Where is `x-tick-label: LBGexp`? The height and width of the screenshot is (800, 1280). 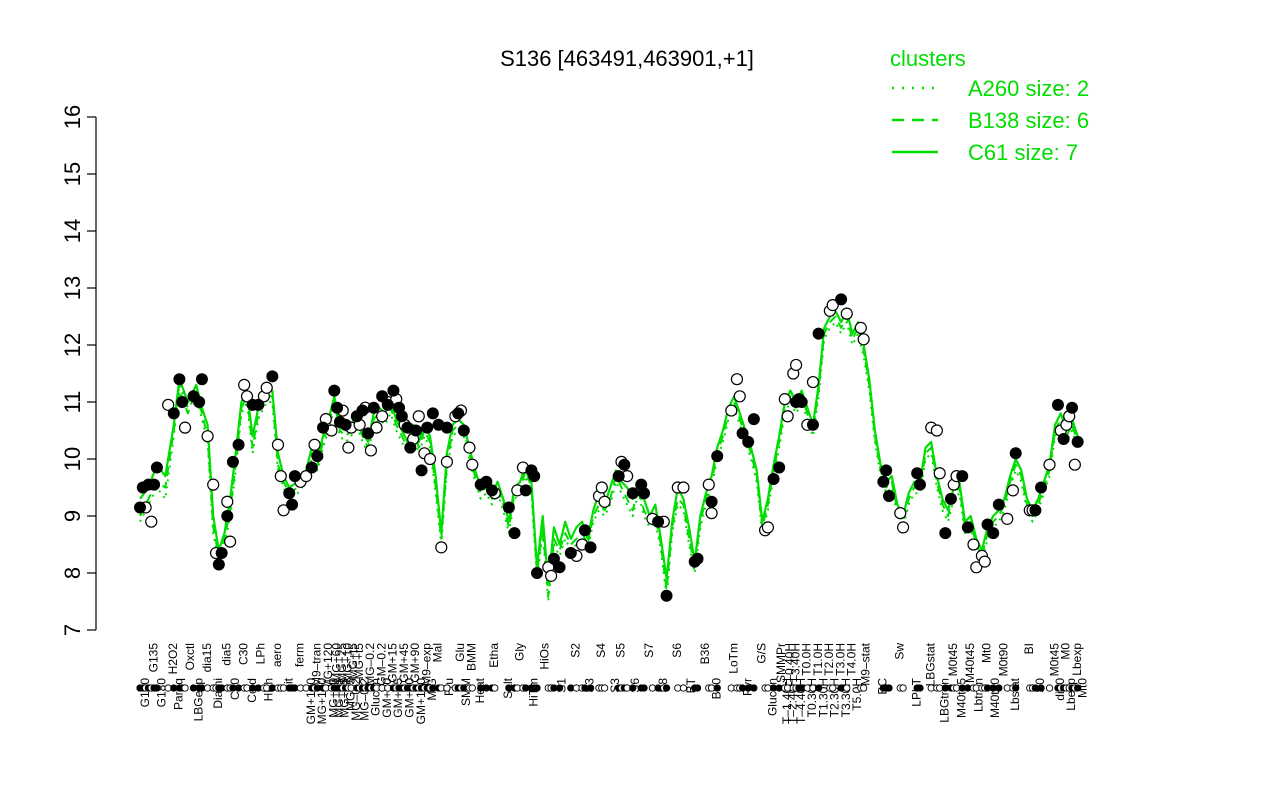 x-tick-label: LBGexp is located at coordinates (198, 700).